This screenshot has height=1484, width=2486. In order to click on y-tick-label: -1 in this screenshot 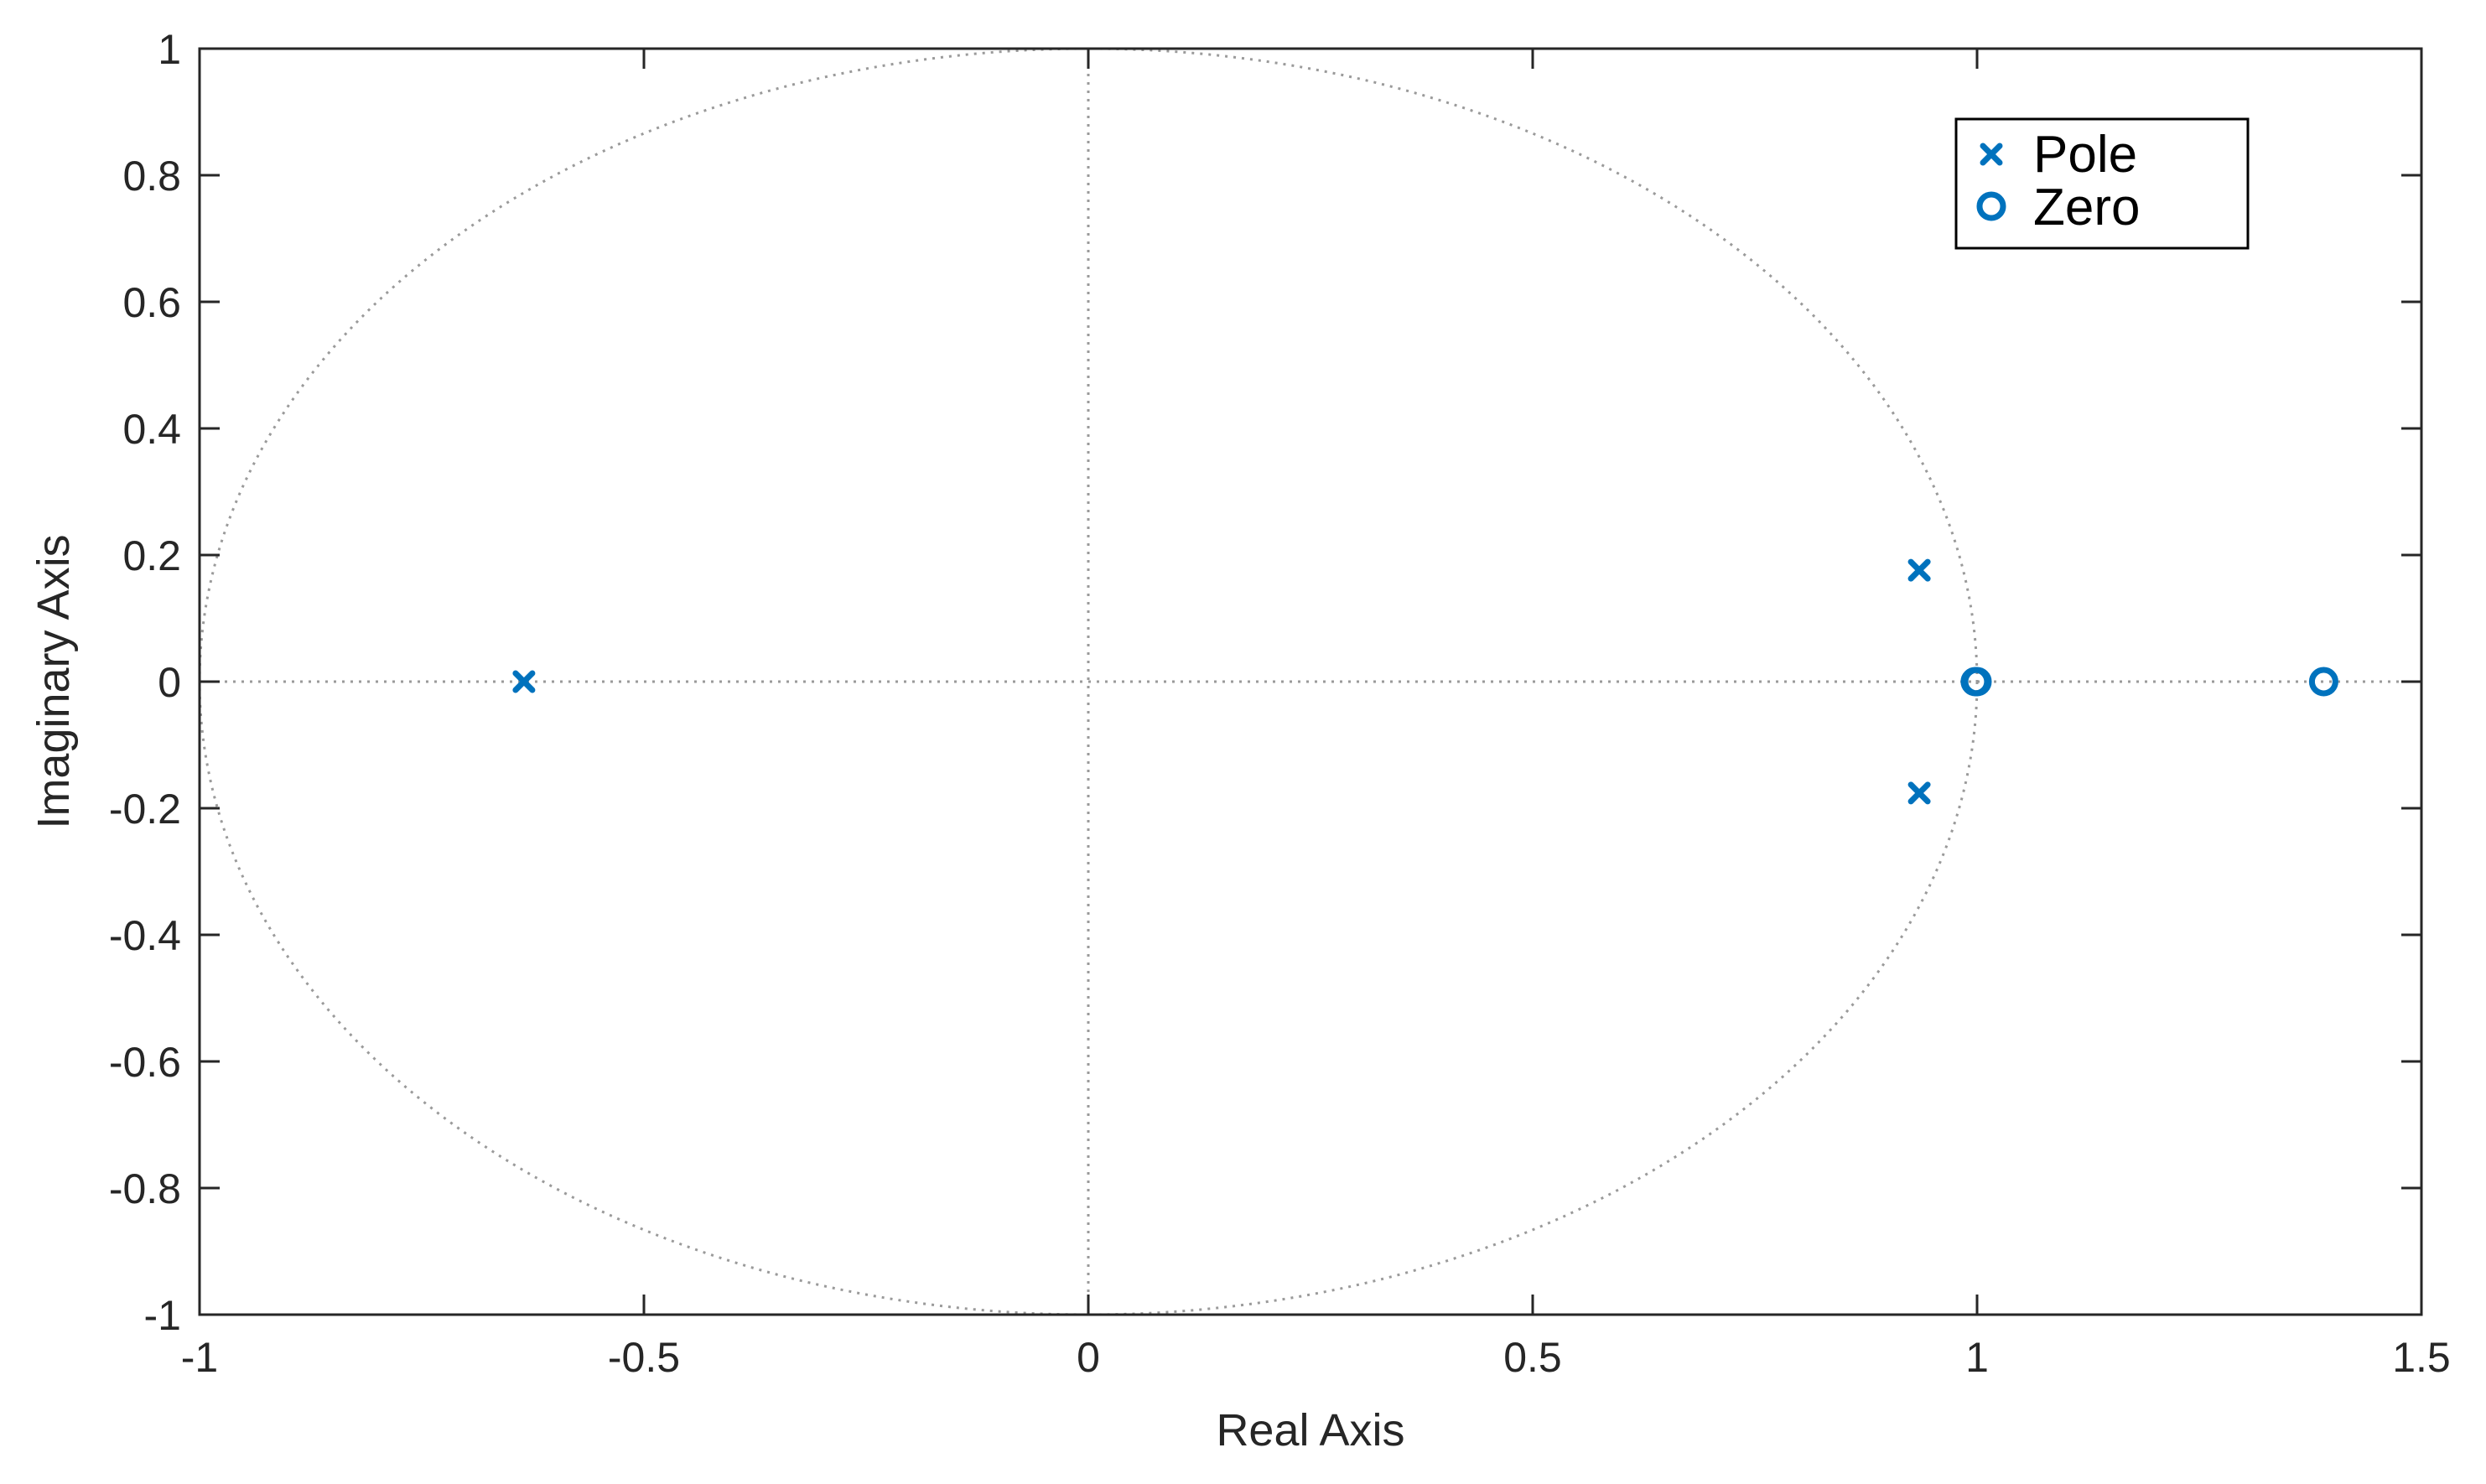, I will do `click(162, 1315)`.